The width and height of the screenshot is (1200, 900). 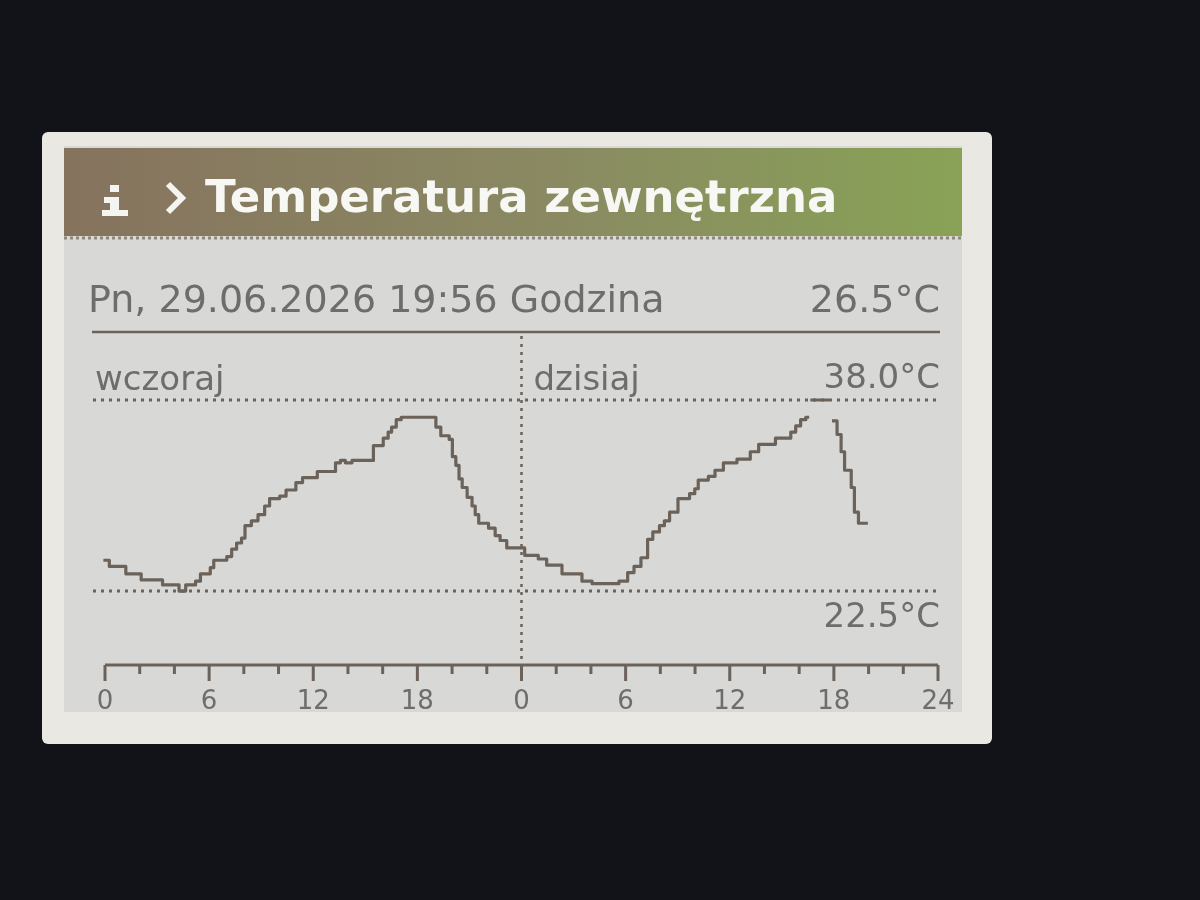 What do you see at coordinates (881, 376) in the screenshot?
I see `ref-line-label: 38.0°C` at bounding box center [881, 376].